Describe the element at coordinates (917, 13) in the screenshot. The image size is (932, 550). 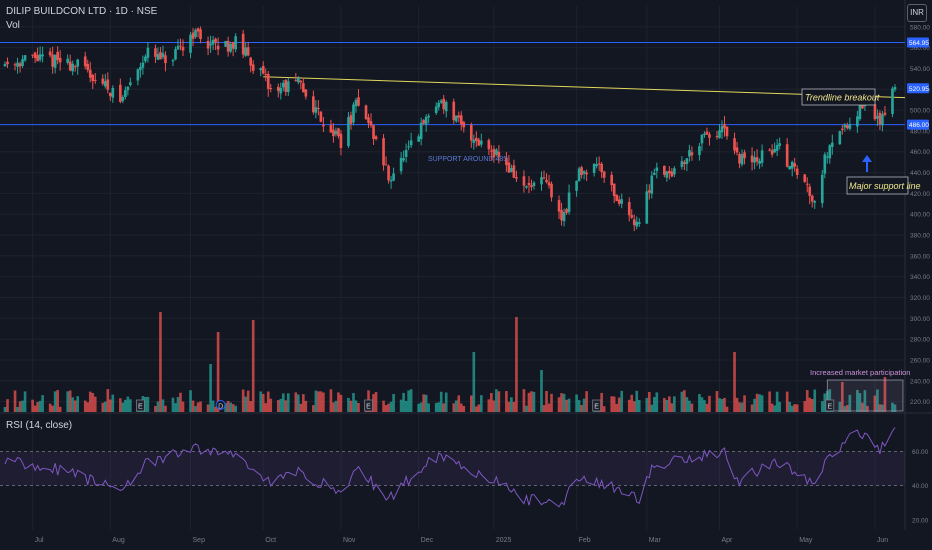
I see `currency-badge: INR` at that location.